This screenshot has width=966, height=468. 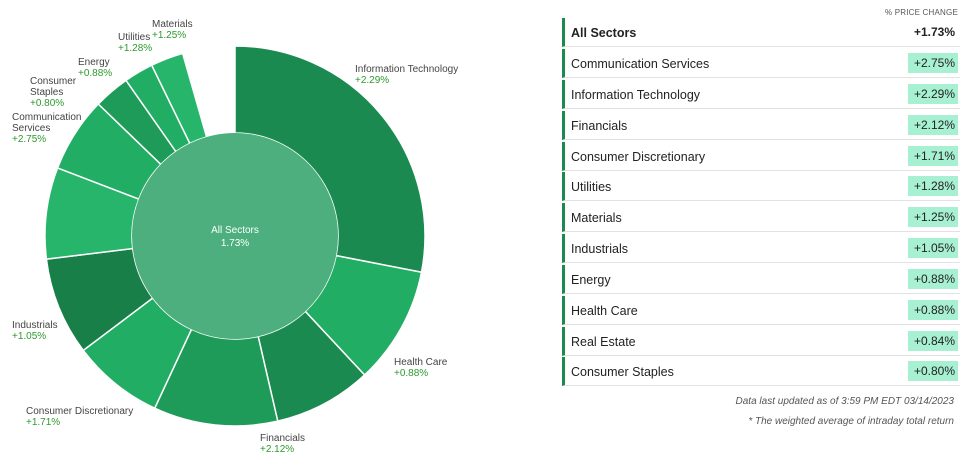 What do you see at coordinates (80, 417) in the screenshot?
I see `slice-label-consumer-discretionary: Consumer Discretionary +1.71%` at bounding box center [80, 417].